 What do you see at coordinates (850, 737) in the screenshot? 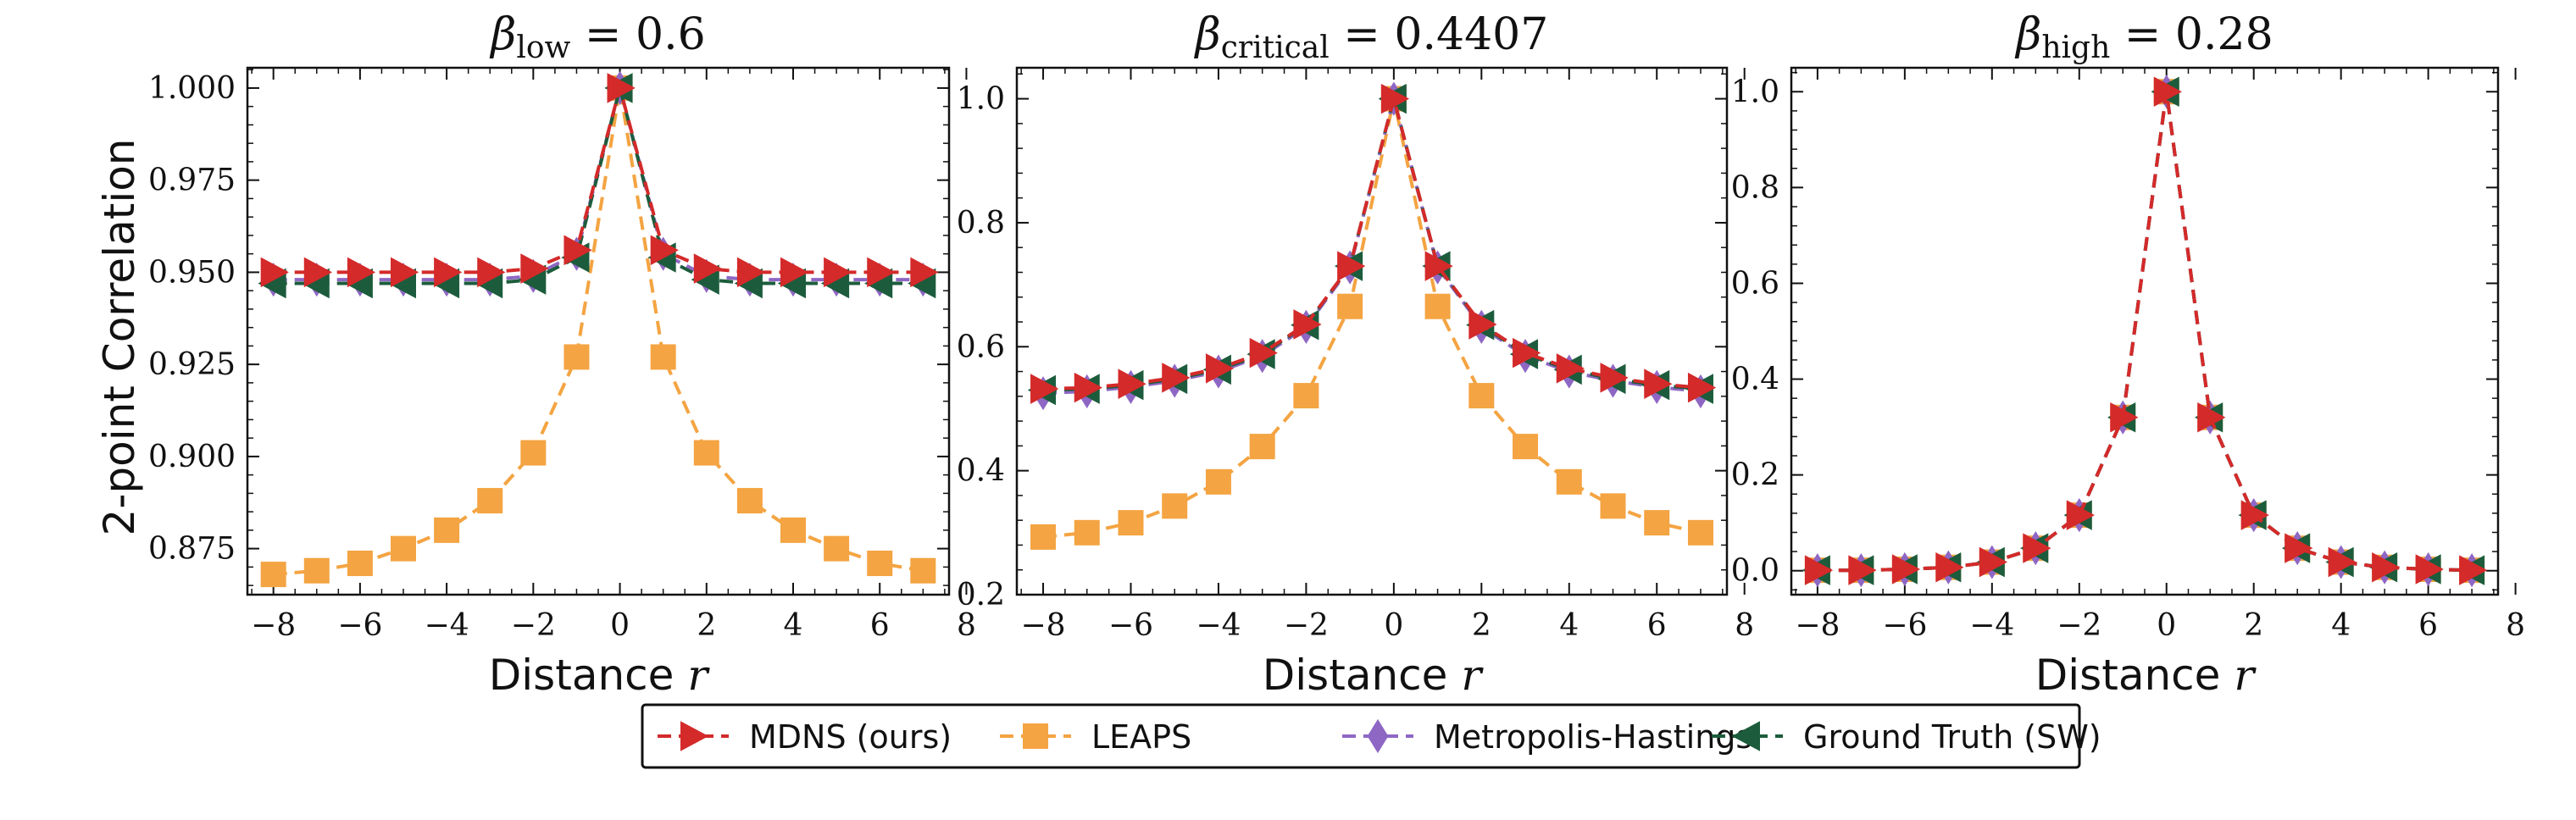
I see `legend-label: MDNS (ours)` at bounding box center [850, 737].